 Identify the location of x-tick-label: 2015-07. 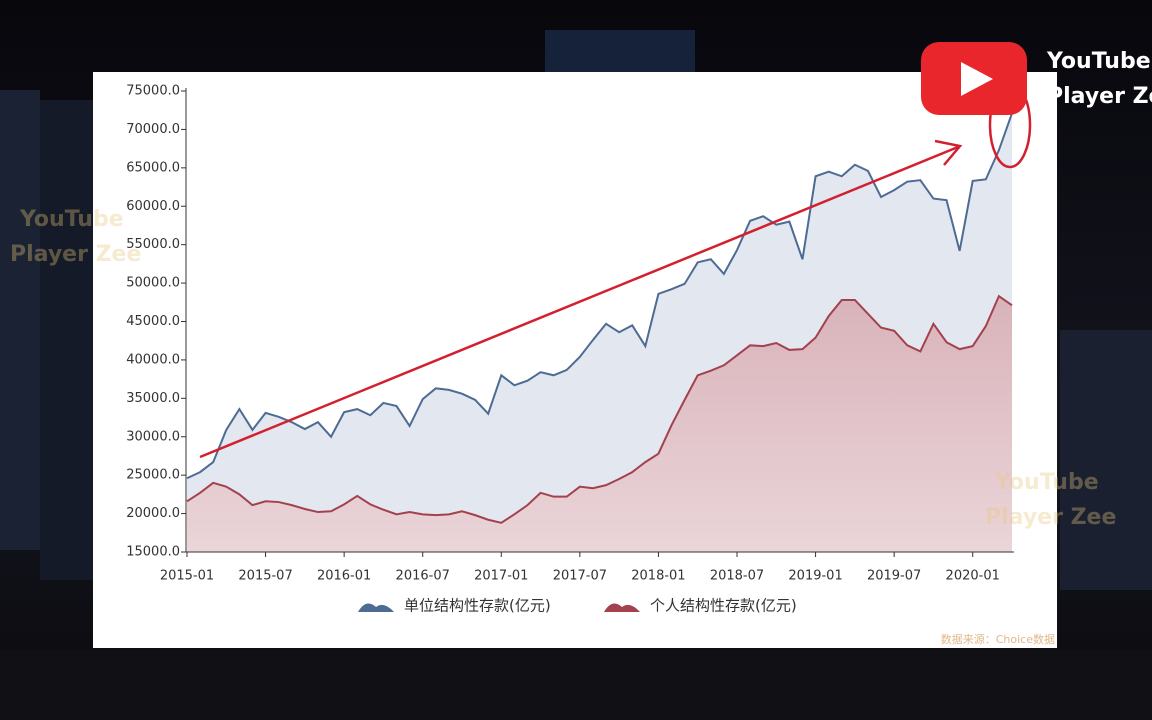
(265, 576).